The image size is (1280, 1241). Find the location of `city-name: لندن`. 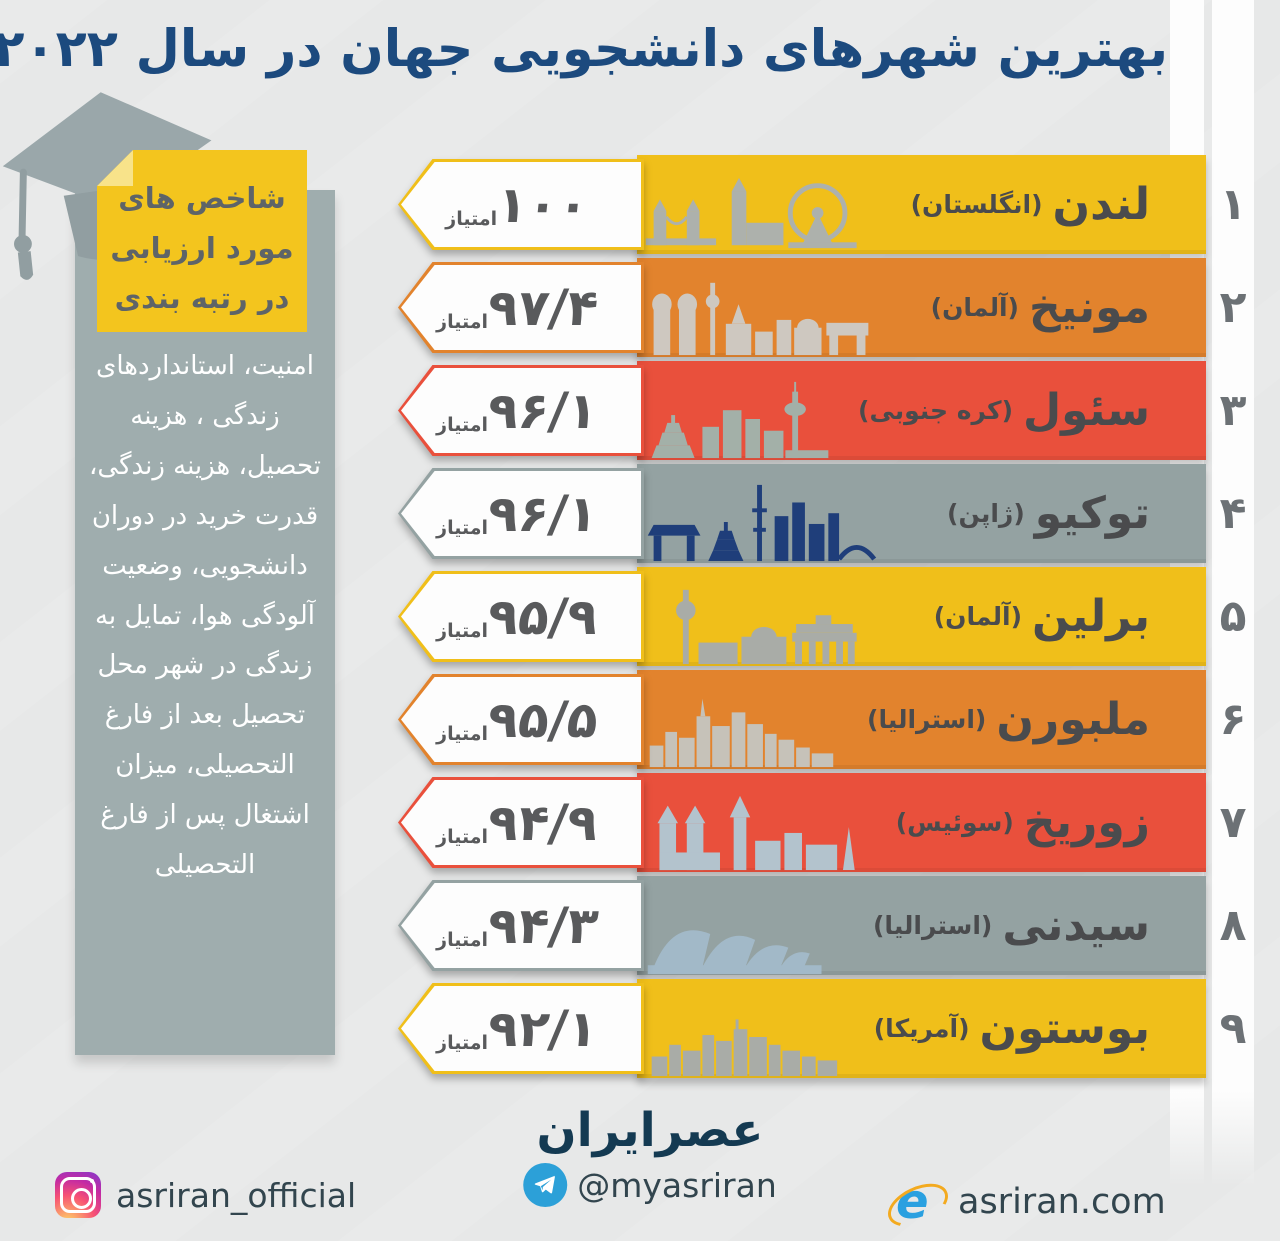

city-name: لندن is located at coordinates (1101, 204).